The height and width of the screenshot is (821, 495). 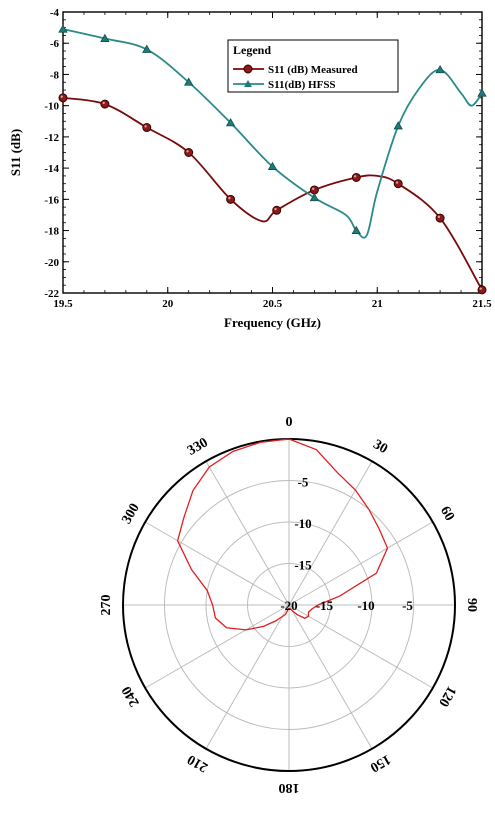 What do you see at coordinates (272, 322) in the screenshot?
I see `x-axis-label: Frequency (GHz)` at bounding box center [272, 322].